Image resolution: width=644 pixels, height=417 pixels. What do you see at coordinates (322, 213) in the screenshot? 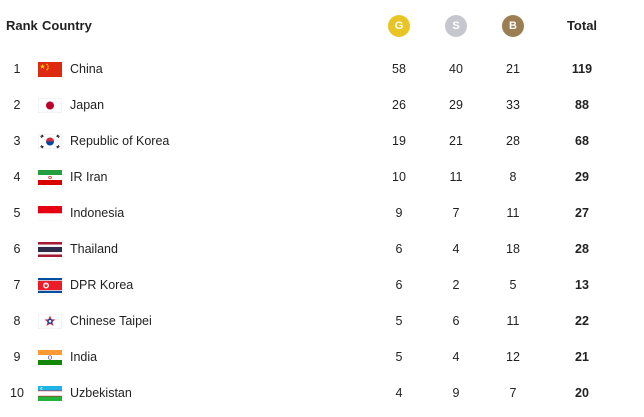
I see `table-row: 5 Indonesia 9 7 11 27` at bounding box center [322, 213].